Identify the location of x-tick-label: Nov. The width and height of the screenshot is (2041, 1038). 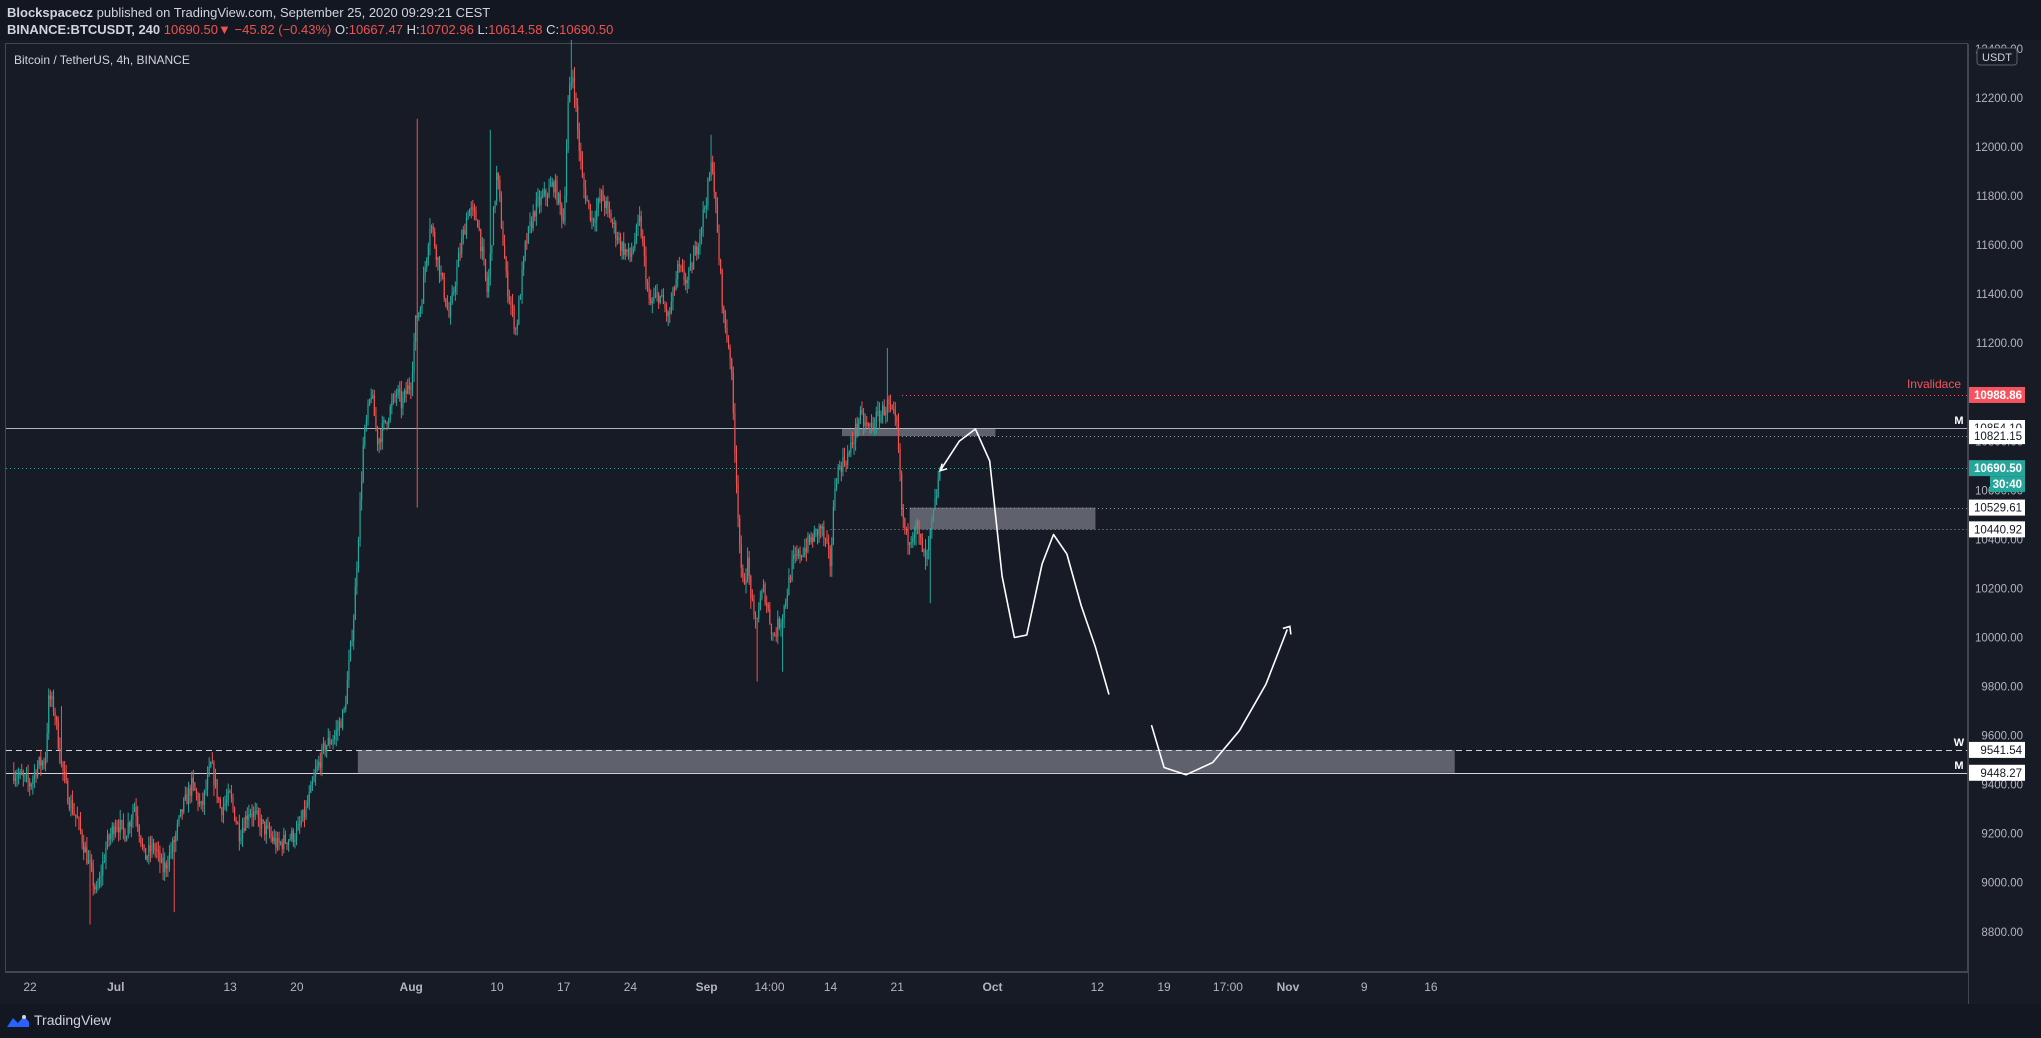
(1288, 987).